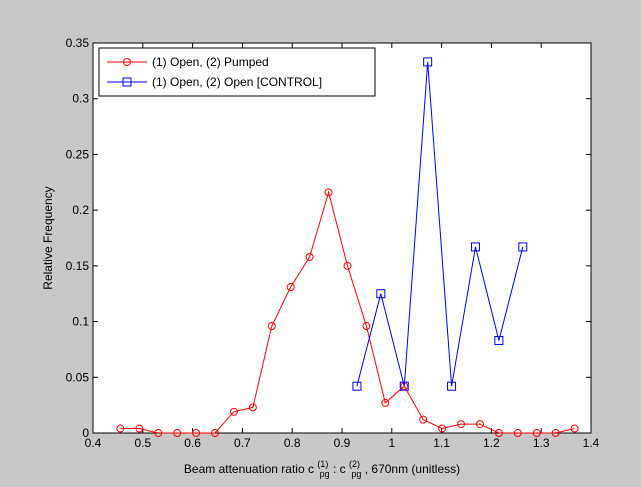 This screenshot has height=487, width=641. I want to click on legend-box, so click(237, 72).